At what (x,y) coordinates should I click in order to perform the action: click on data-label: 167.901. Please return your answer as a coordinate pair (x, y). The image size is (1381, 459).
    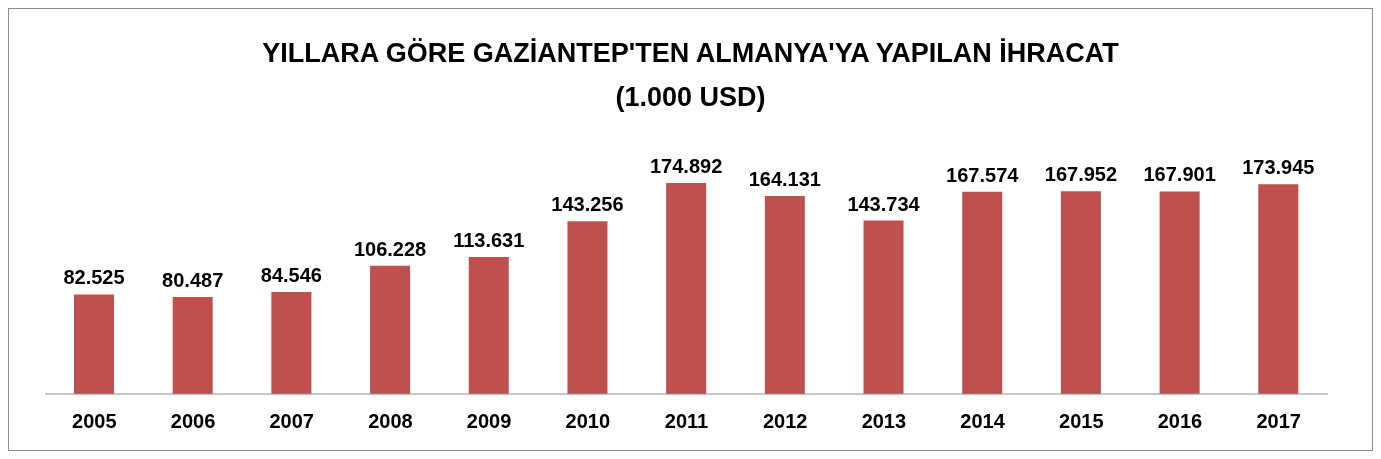
    Looking at the image, I should click on (1179, 174).